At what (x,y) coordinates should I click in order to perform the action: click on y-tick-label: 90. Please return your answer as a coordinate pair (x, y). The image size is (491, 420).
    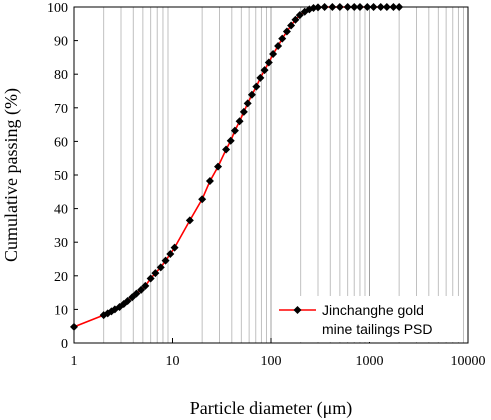
    Looking at the image, I should click on (61, 42).